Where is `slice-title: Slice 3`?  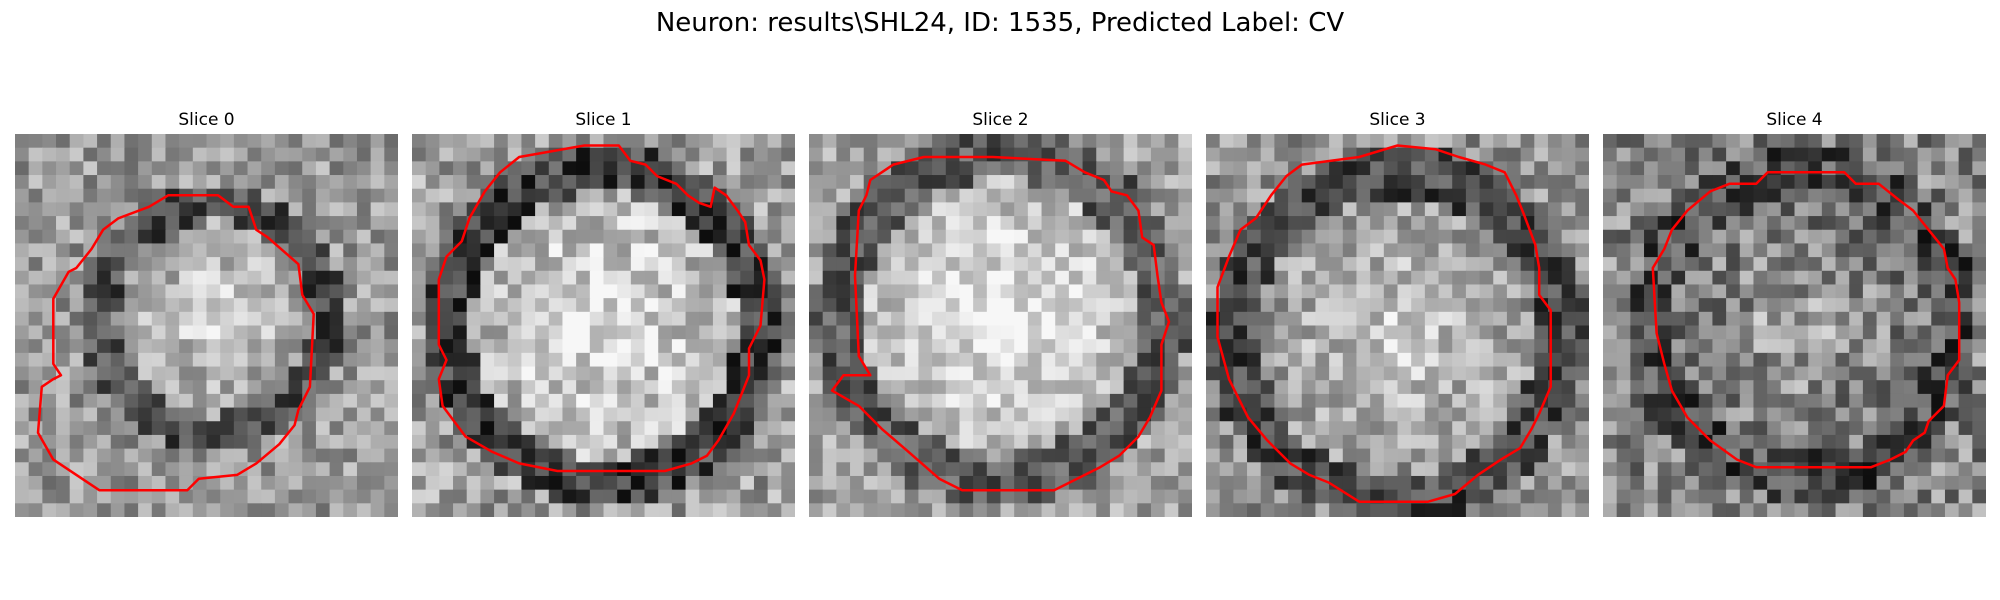
slice-title: Slice 3 is located at coordinates (1397, 120).